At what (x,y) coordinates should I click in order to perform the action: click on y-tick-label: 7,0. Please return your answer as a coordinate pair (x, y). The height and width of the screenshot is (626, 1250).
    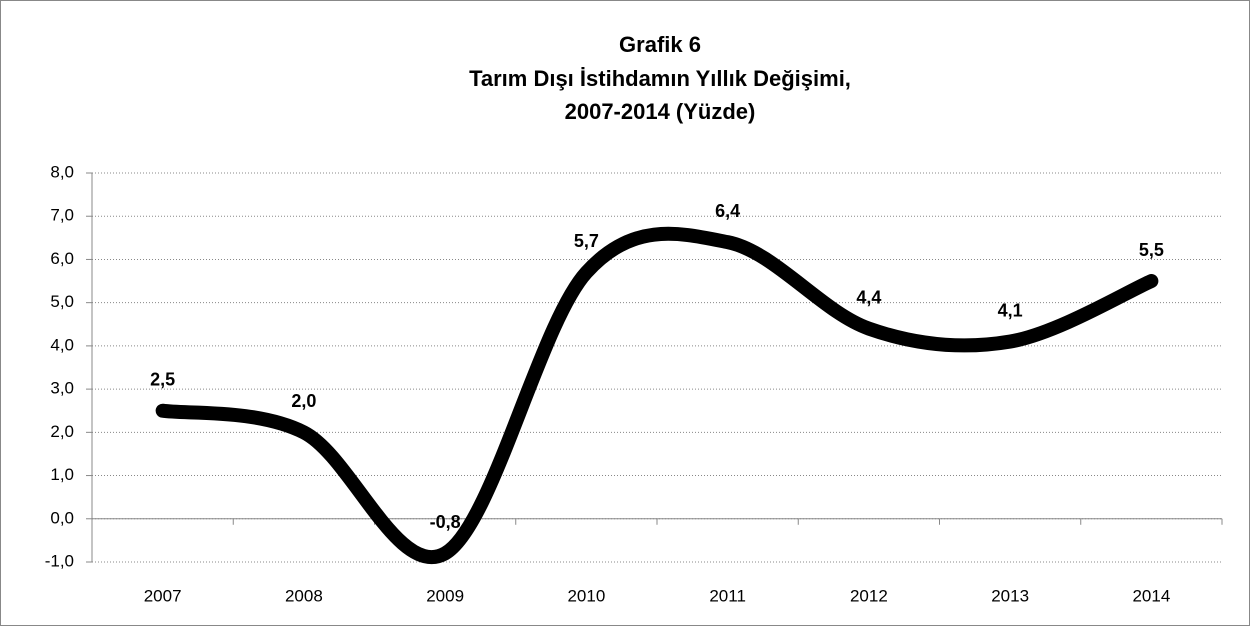
    Looking at the image, I should click on (62, 215).